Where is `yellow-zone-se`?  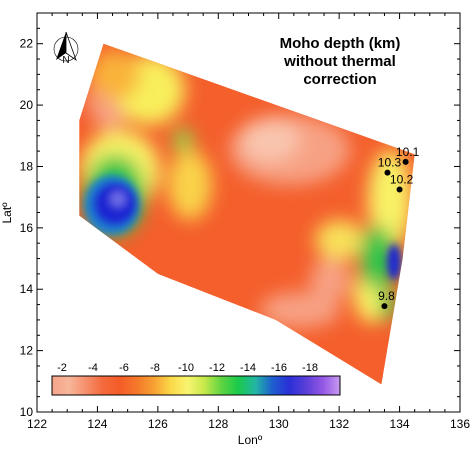 yellow-zone-se is located at coordinates (340, 240).